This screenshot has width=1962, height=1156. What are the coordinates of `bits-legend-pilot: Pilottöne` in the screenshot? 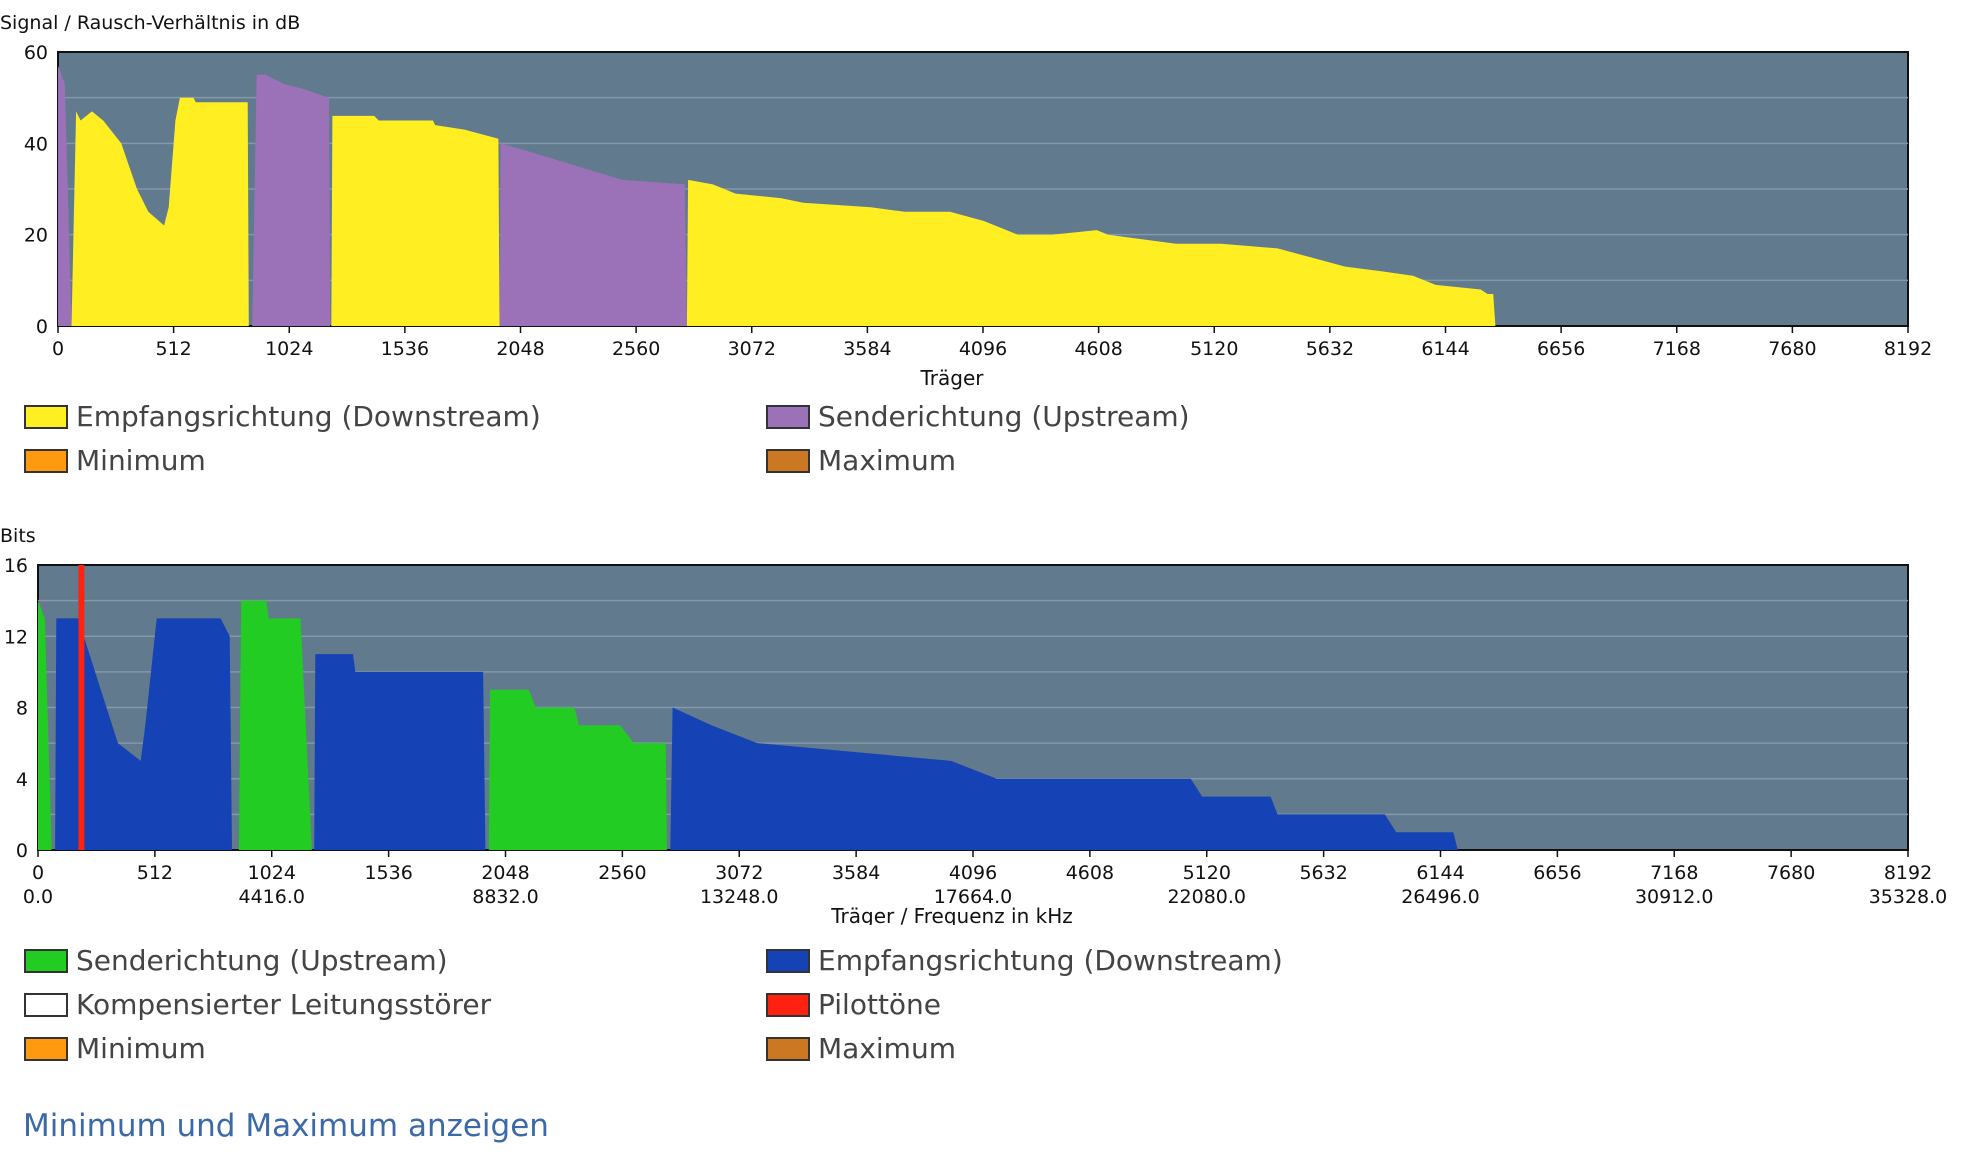 It's located at (853, 1004).